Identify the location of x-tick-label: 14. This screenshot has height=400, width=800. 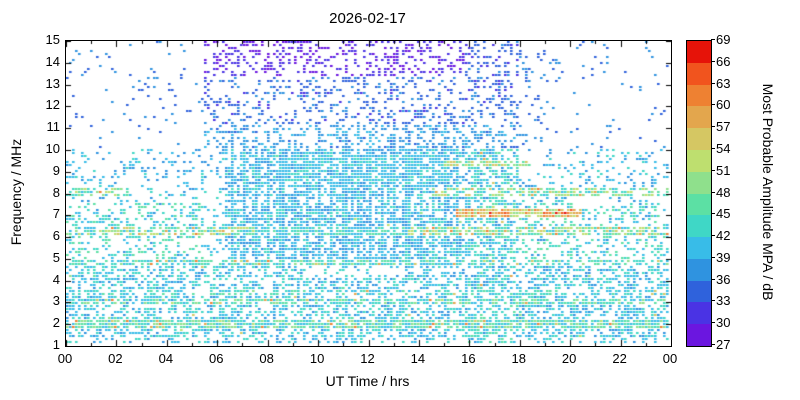
(418, 358).